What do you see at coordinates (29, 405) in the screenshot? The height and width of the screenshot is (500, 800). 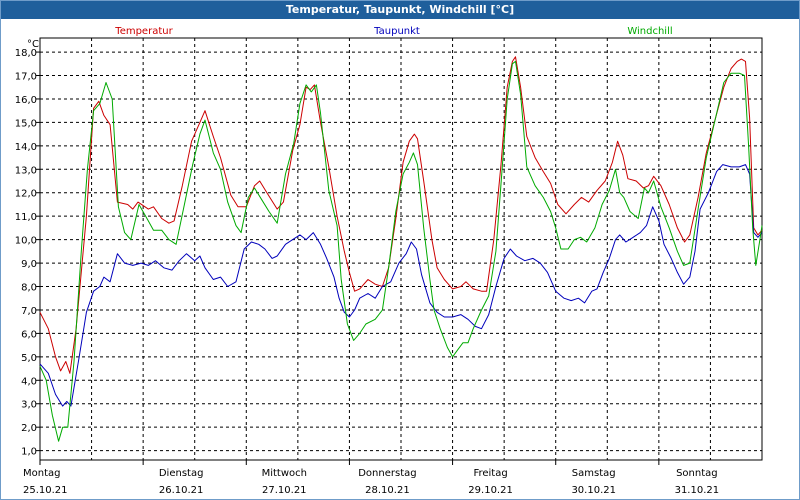 I see `y-tick-label: 3,0` at bounding box center [29, 405].